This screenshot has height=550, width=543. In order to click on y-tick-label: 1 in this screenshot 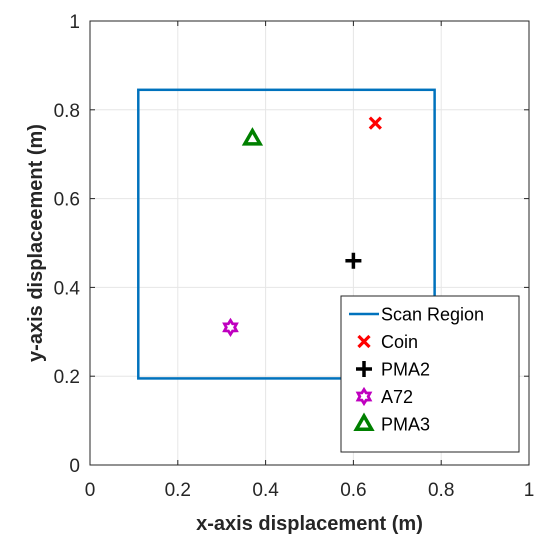, I will do `click(74, 22)`.